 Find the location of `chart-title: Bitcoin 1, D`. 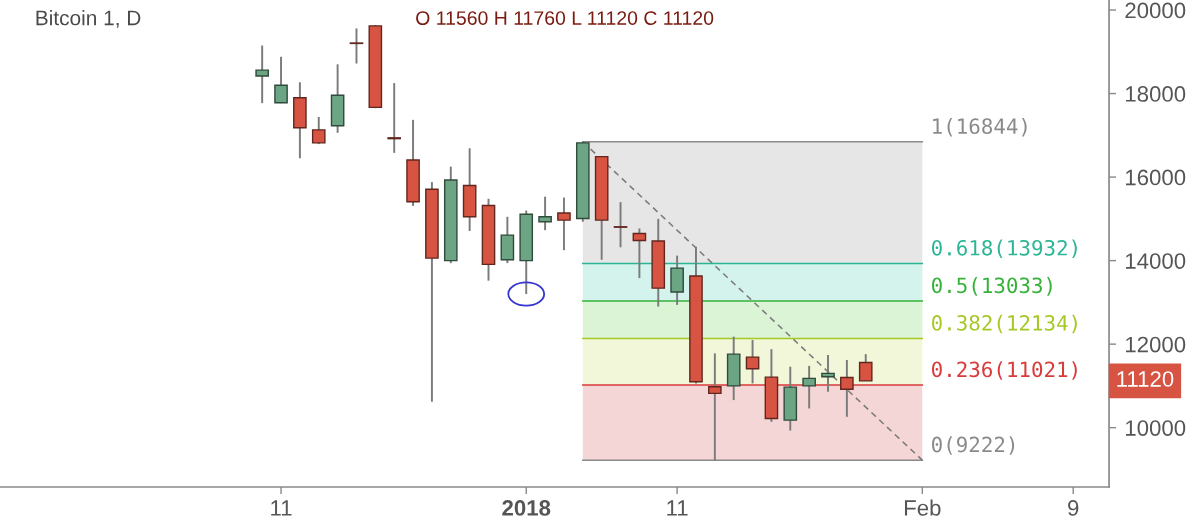

chart-title: Bitcoin 1, D is located at coordinates (88, 19).